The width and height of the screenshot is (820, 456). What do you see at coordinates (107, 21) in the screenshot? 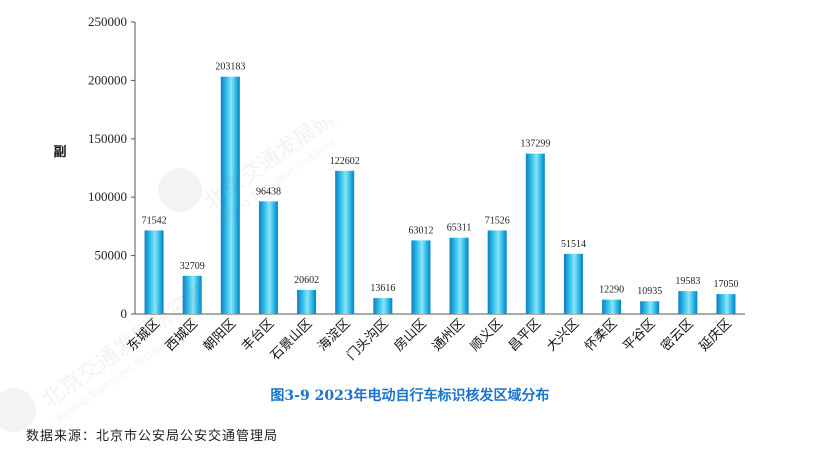
I see `y-tick-label: 250000` at bounding box center [107, 21].